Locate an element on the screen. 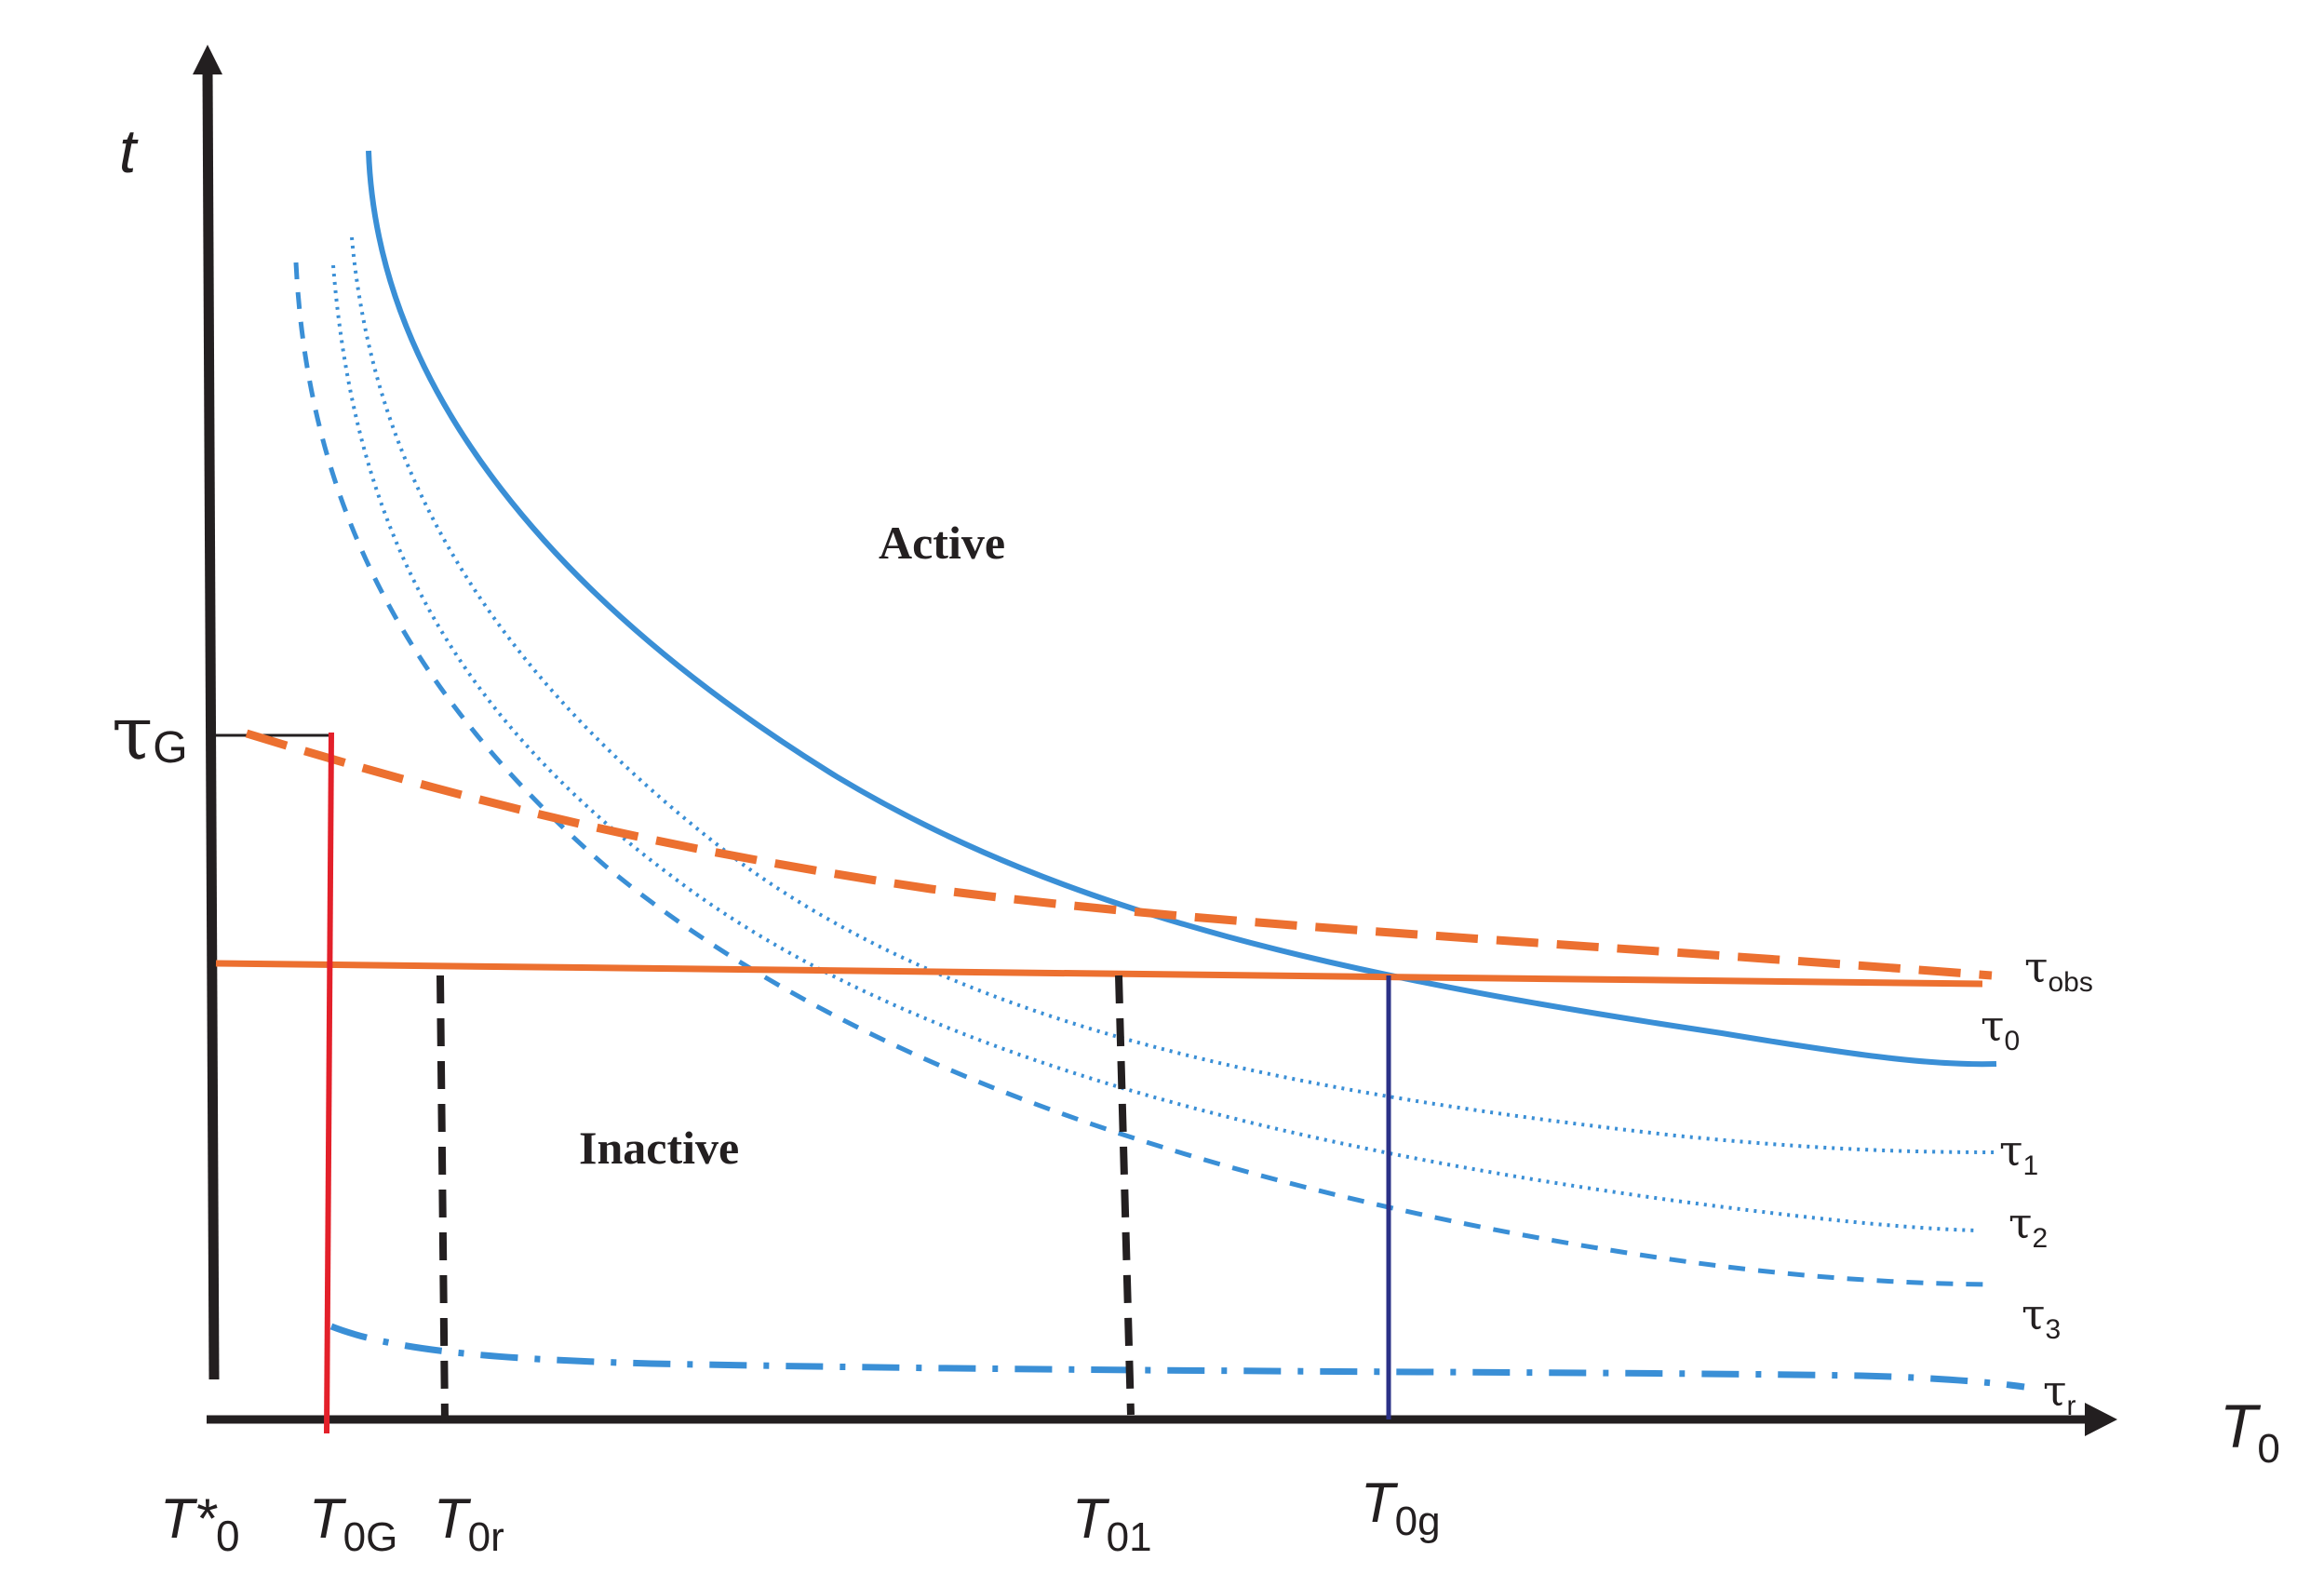 The image size is (2324, 1587). x-axis-arrowhead is located at coordinates (2101, 1419).